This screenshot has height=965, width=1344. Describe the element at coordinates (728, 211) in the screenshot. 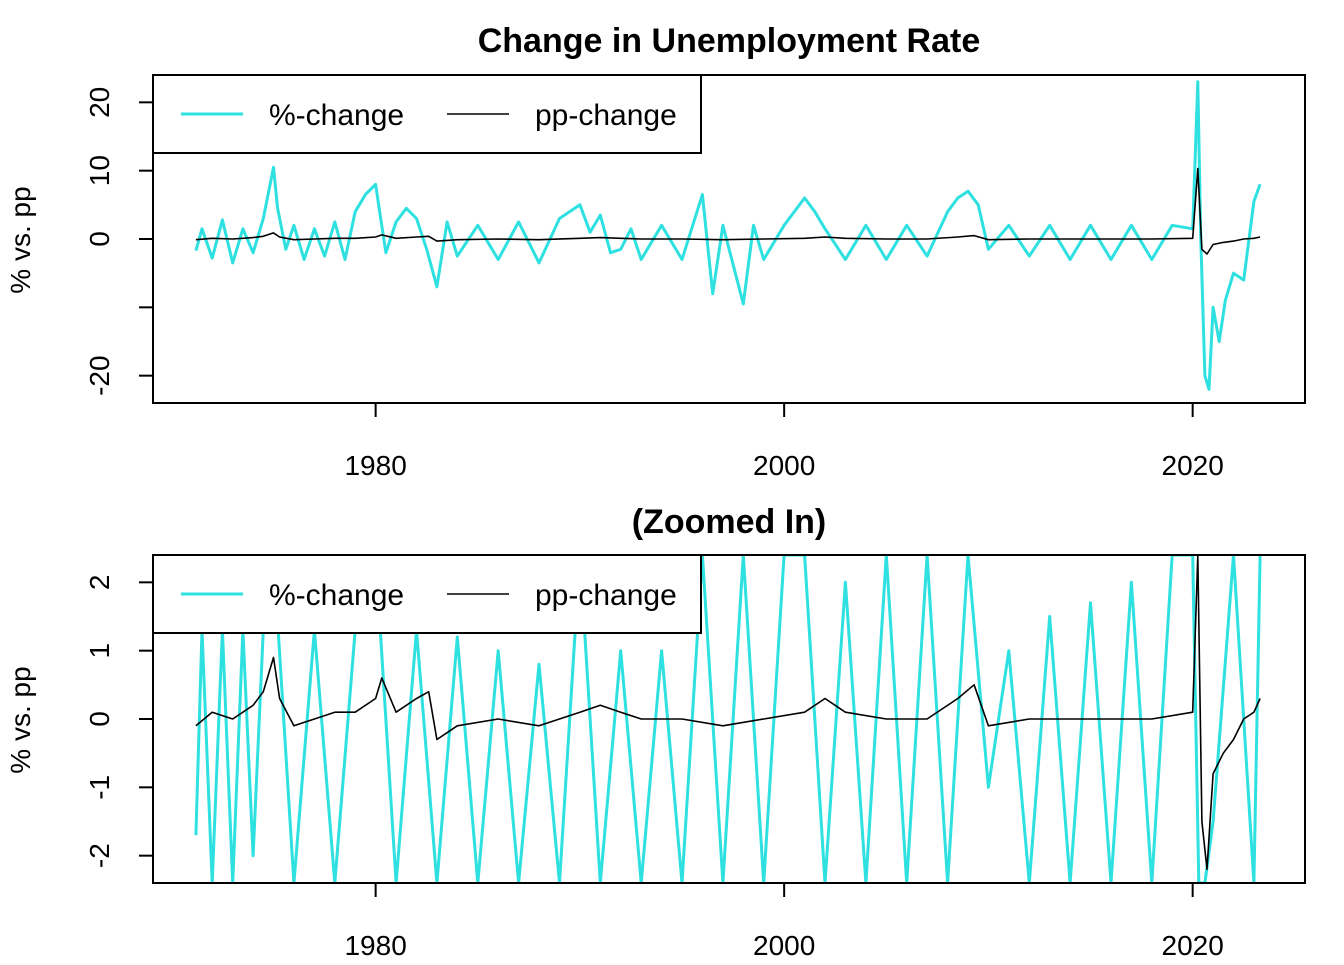

I see `series-line-ppchange` at that location.